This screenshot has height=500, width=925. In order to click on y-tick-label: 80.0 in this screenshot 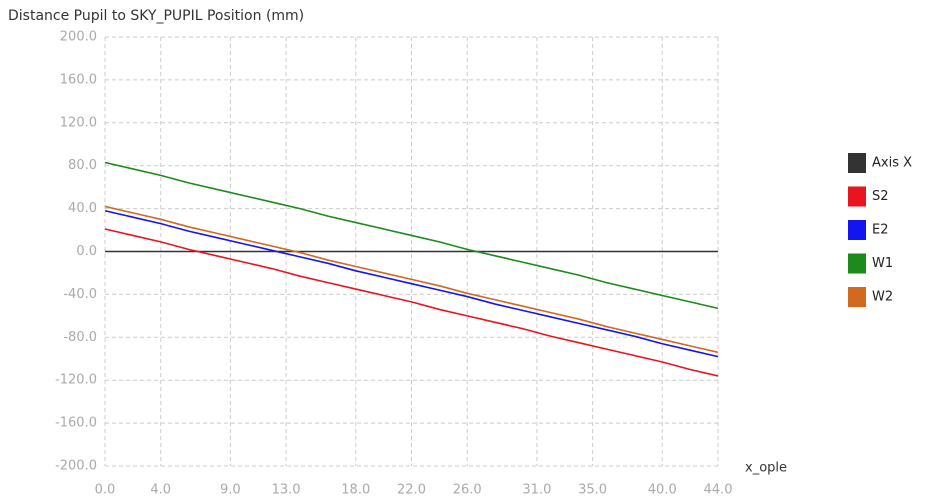, I will do `click(82, 165)`.